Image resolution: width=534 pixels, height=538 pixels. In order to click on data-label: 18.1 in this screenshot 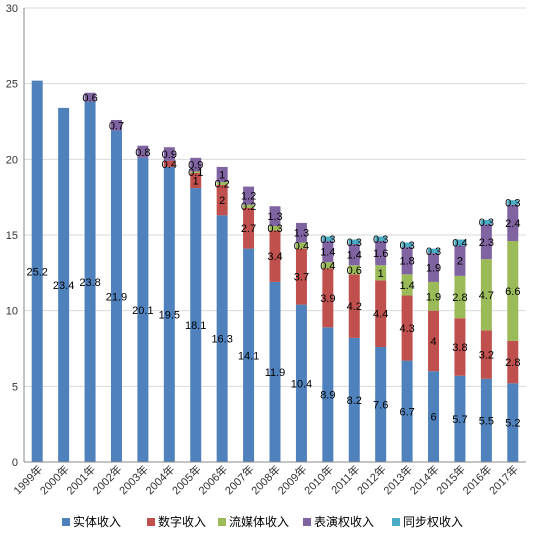, I will do `click(195, 326)`.